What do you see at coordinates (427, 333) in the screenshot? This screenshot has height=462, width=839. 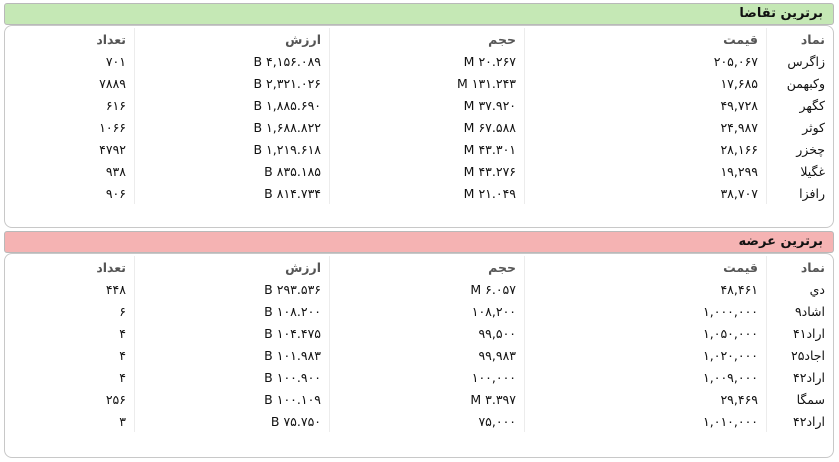 I see `volume-cell: ۹۹,۵۰۰` at bounding box center [427, 333].